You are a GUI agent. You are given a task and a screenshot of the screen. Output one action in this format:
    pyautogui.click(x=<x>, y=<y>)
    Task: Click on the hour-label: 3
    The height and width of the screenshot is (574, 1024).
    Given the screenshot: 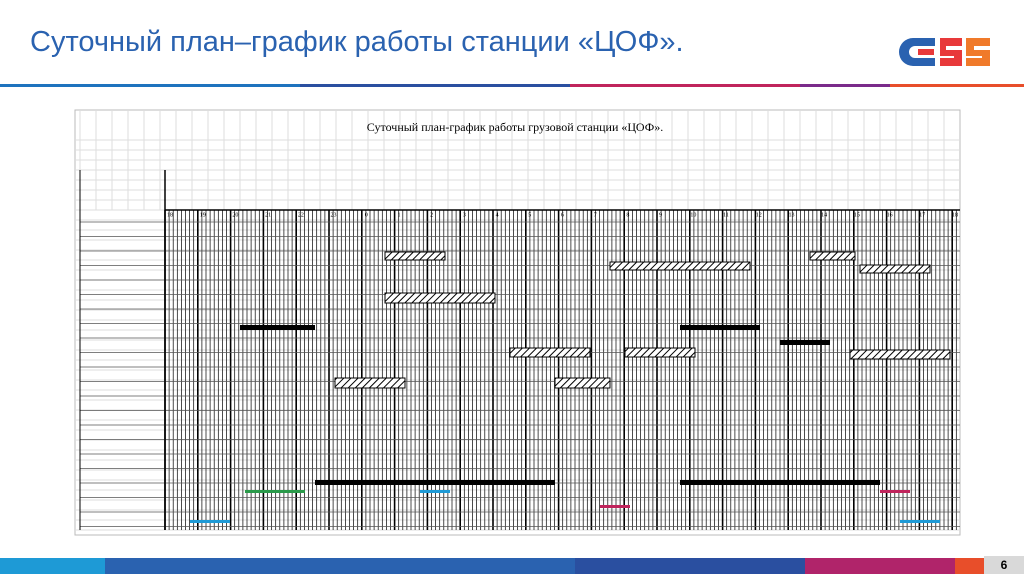 What is the action you would take?
    pyautogui.click(x=464, y=215)
    